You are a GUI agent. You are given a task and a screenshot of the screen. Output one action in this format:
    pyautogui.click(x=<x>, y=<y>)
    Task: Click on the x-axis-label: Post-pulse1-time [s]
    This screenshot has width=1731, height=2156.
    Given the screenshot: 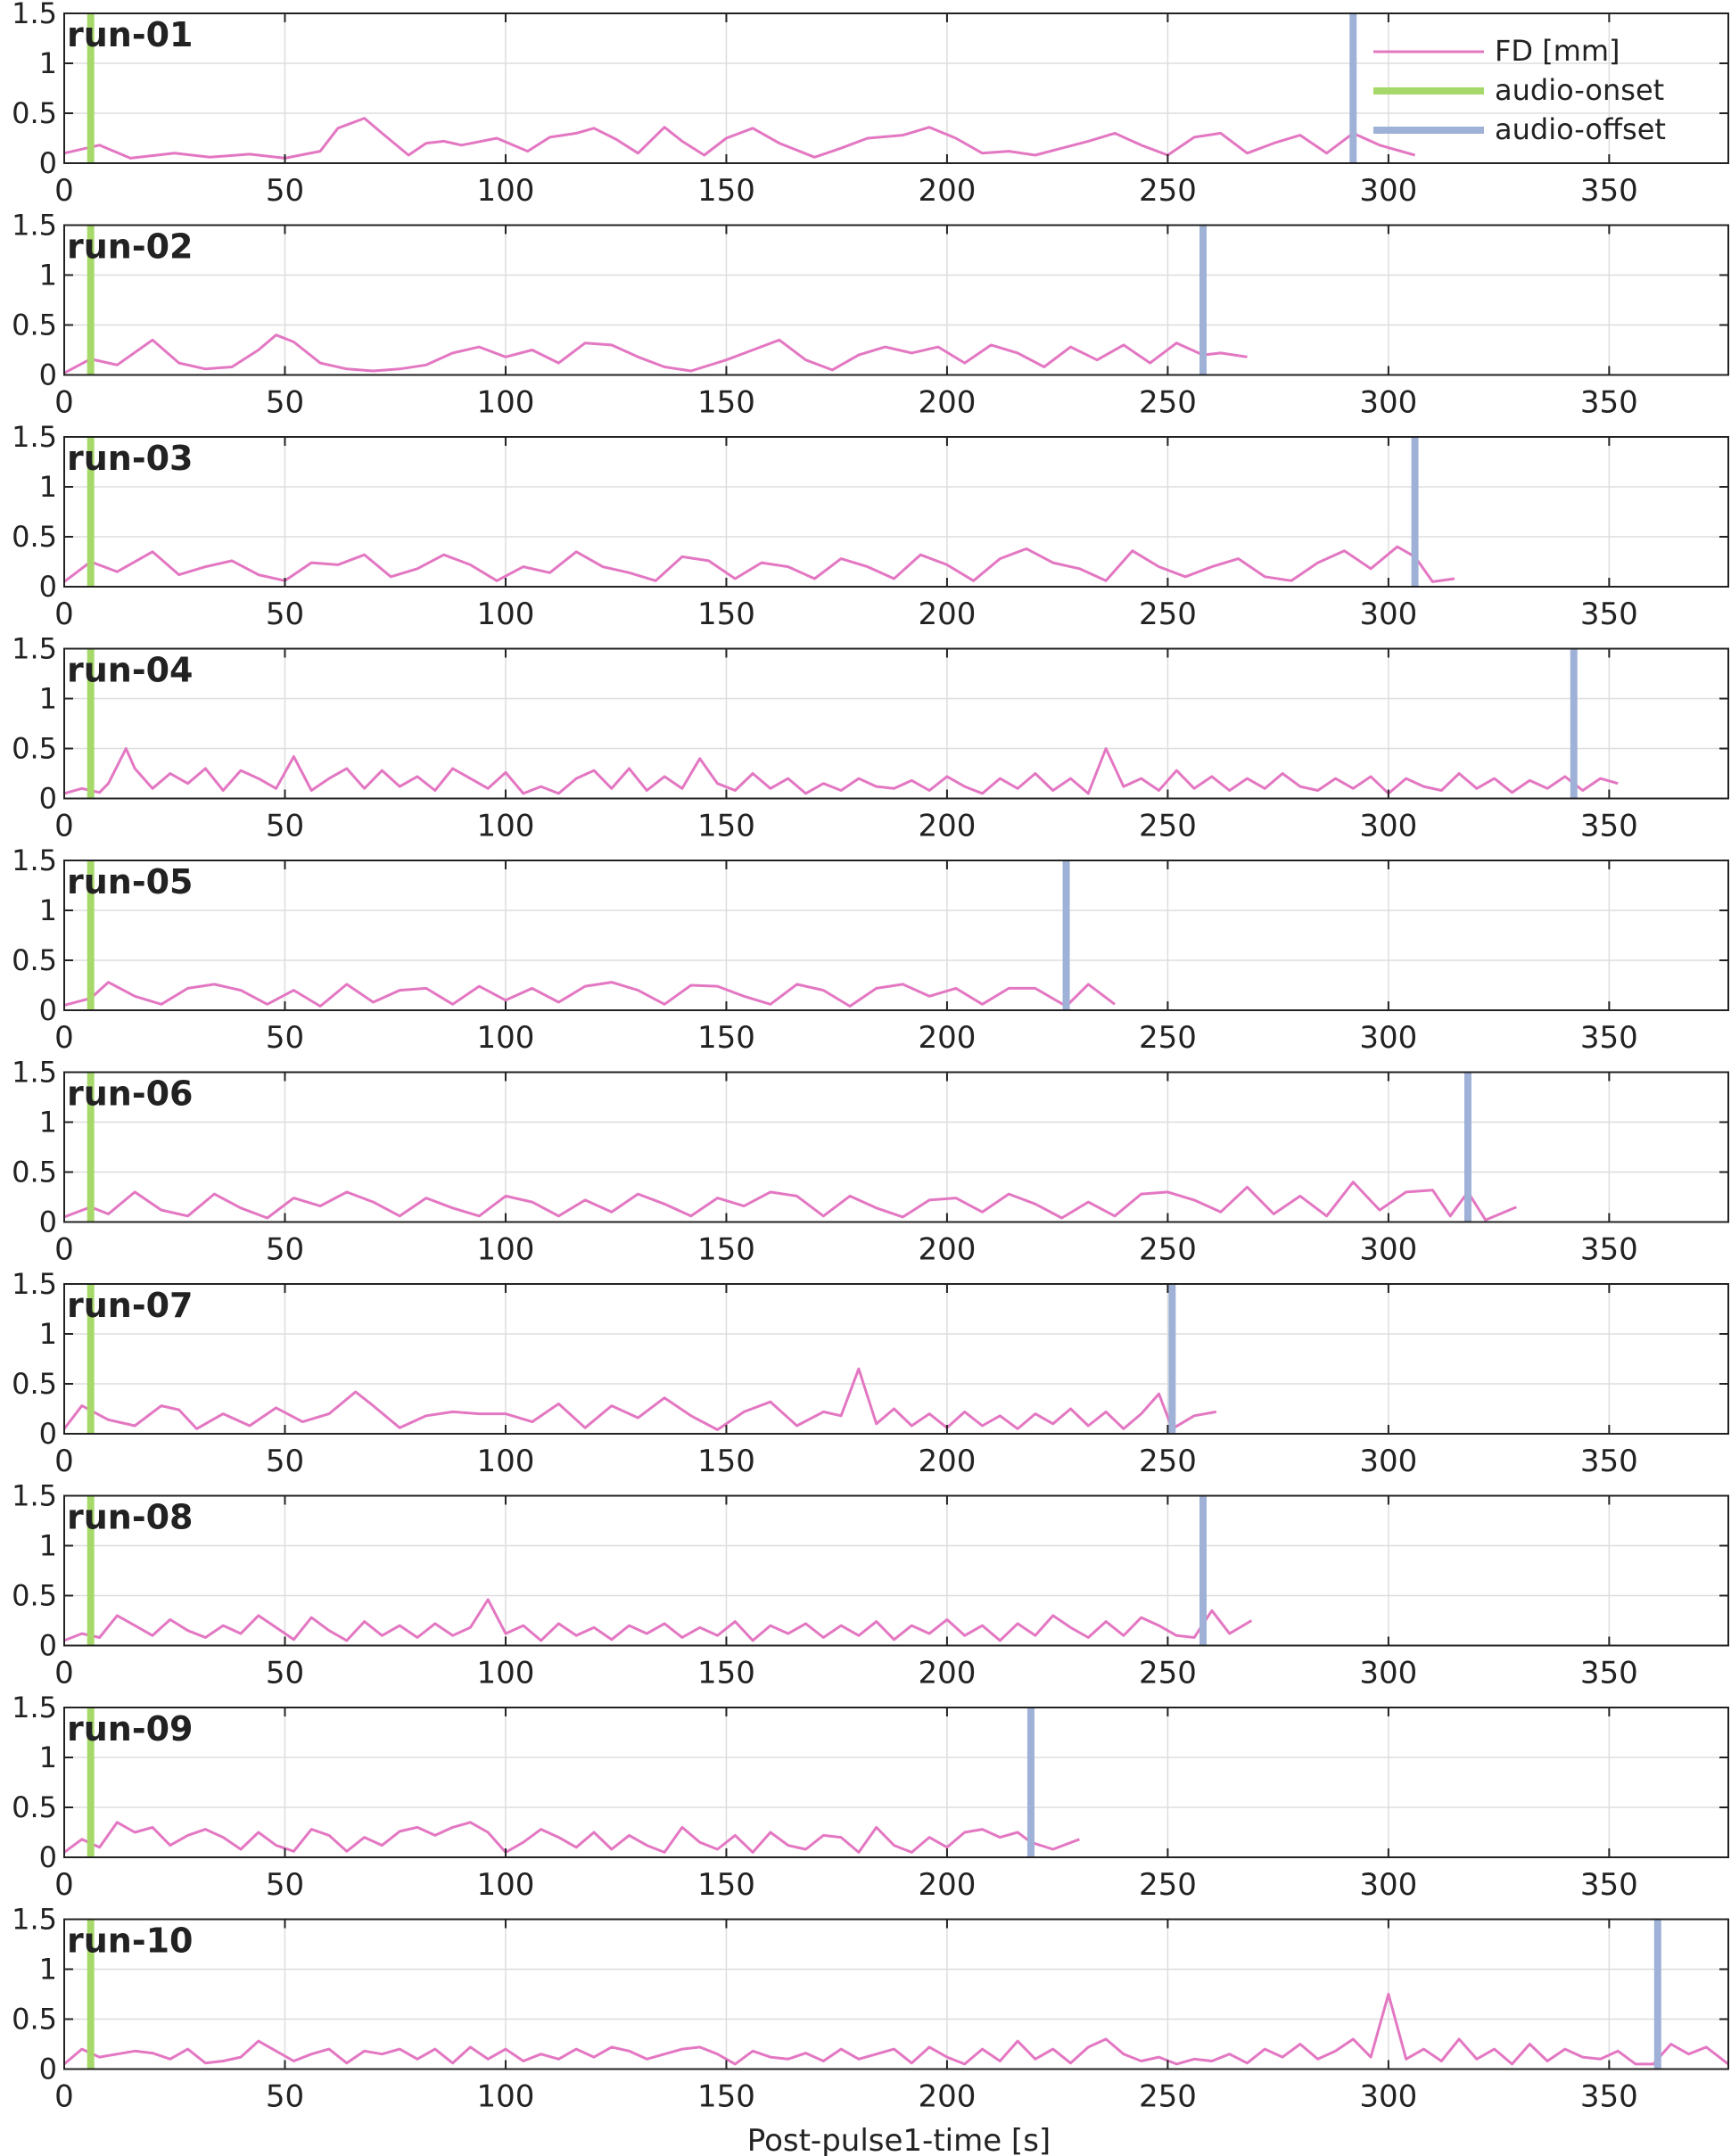 What is the action you would take?
    pyautogui.click(x=899, y=2139)
    